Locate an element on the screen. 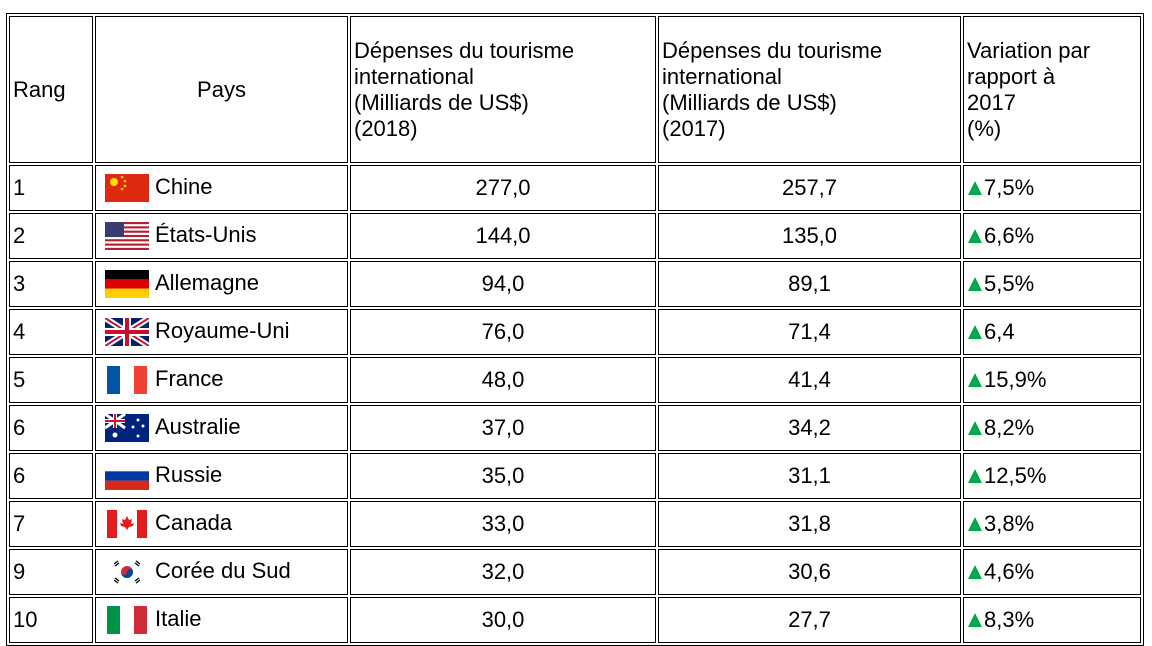 The width and height of the screenshot is (1152, 646). data-row: 5 France 48,0 41,4 15,9% is located at coordinates (575, 380).